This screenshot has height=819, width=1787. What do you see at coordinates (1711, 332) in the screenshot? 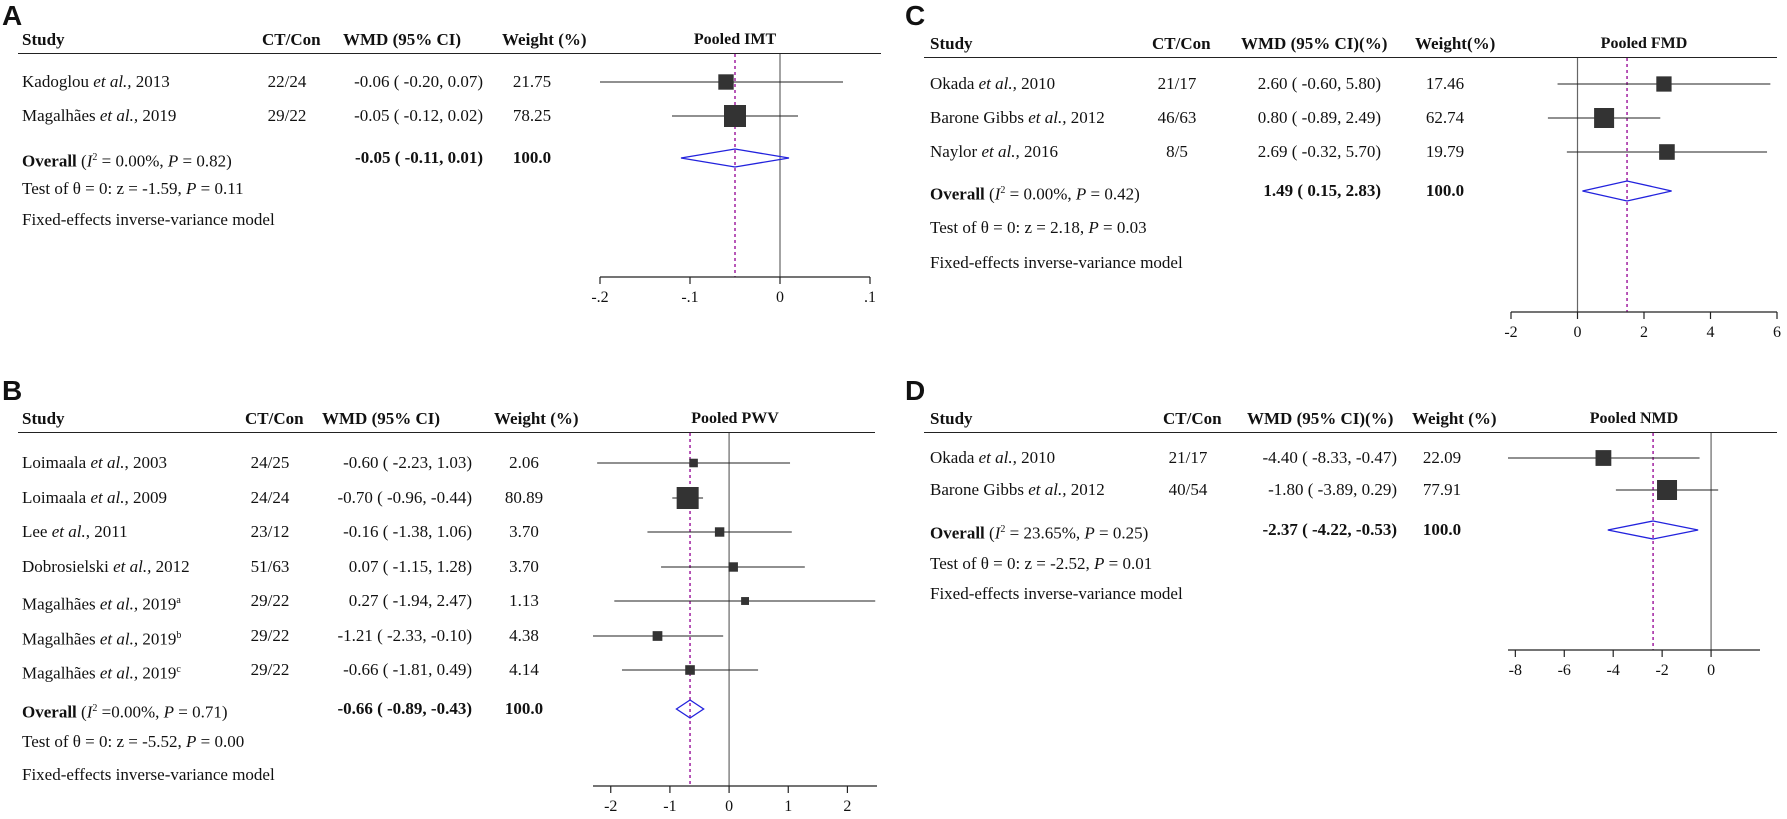
I see `x-tick-label: 4` at bounding box center [1711, 332].